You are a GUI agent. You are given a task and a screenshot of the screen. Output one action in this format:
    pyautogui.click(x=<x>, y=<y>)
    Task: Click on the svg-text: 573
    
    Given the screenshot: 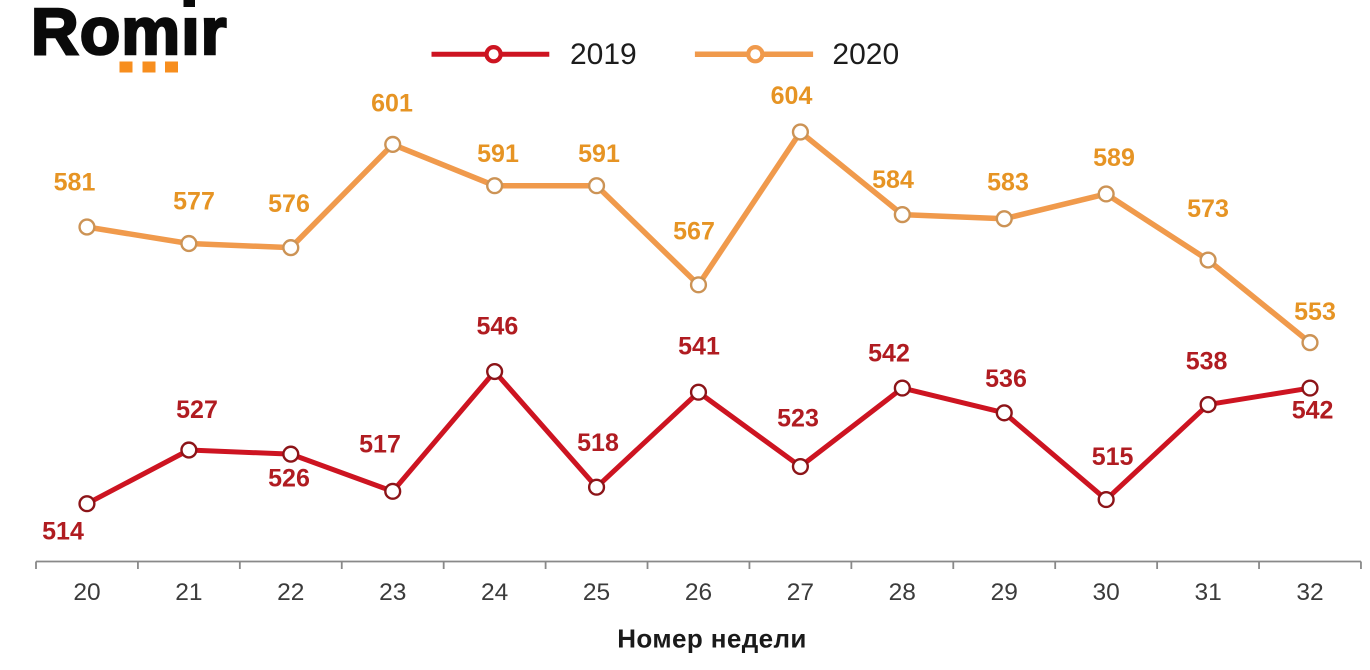 What is the action you would take?
    pyautogui.click(x=1208, y=209)
    